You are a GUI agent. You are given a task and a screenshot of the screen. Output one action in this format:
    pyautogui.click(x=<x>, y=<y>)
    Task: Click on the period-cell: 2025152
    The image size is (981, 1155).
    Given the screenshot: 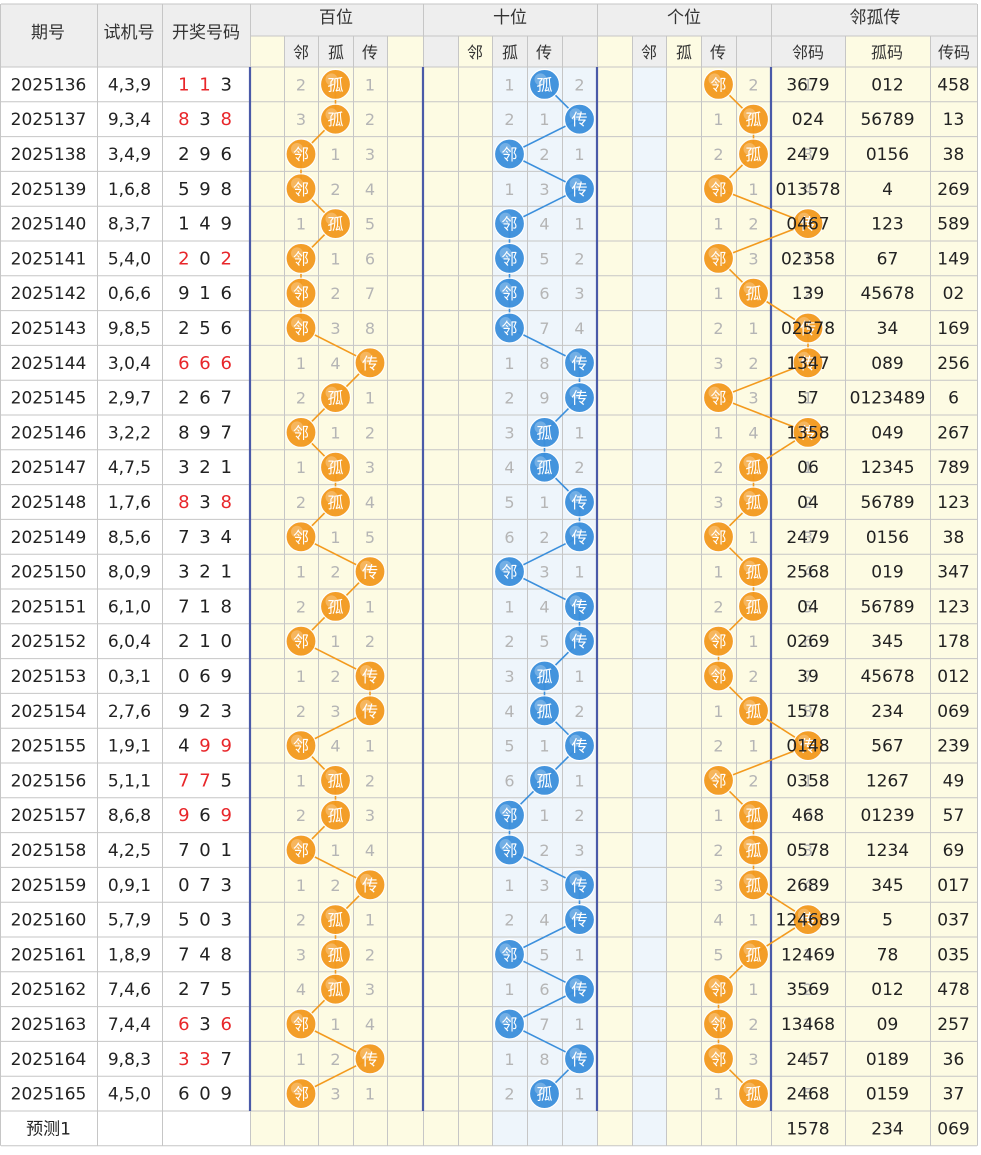 What is the action you would take?
    pyautogui.click(x=49, y=642)
    